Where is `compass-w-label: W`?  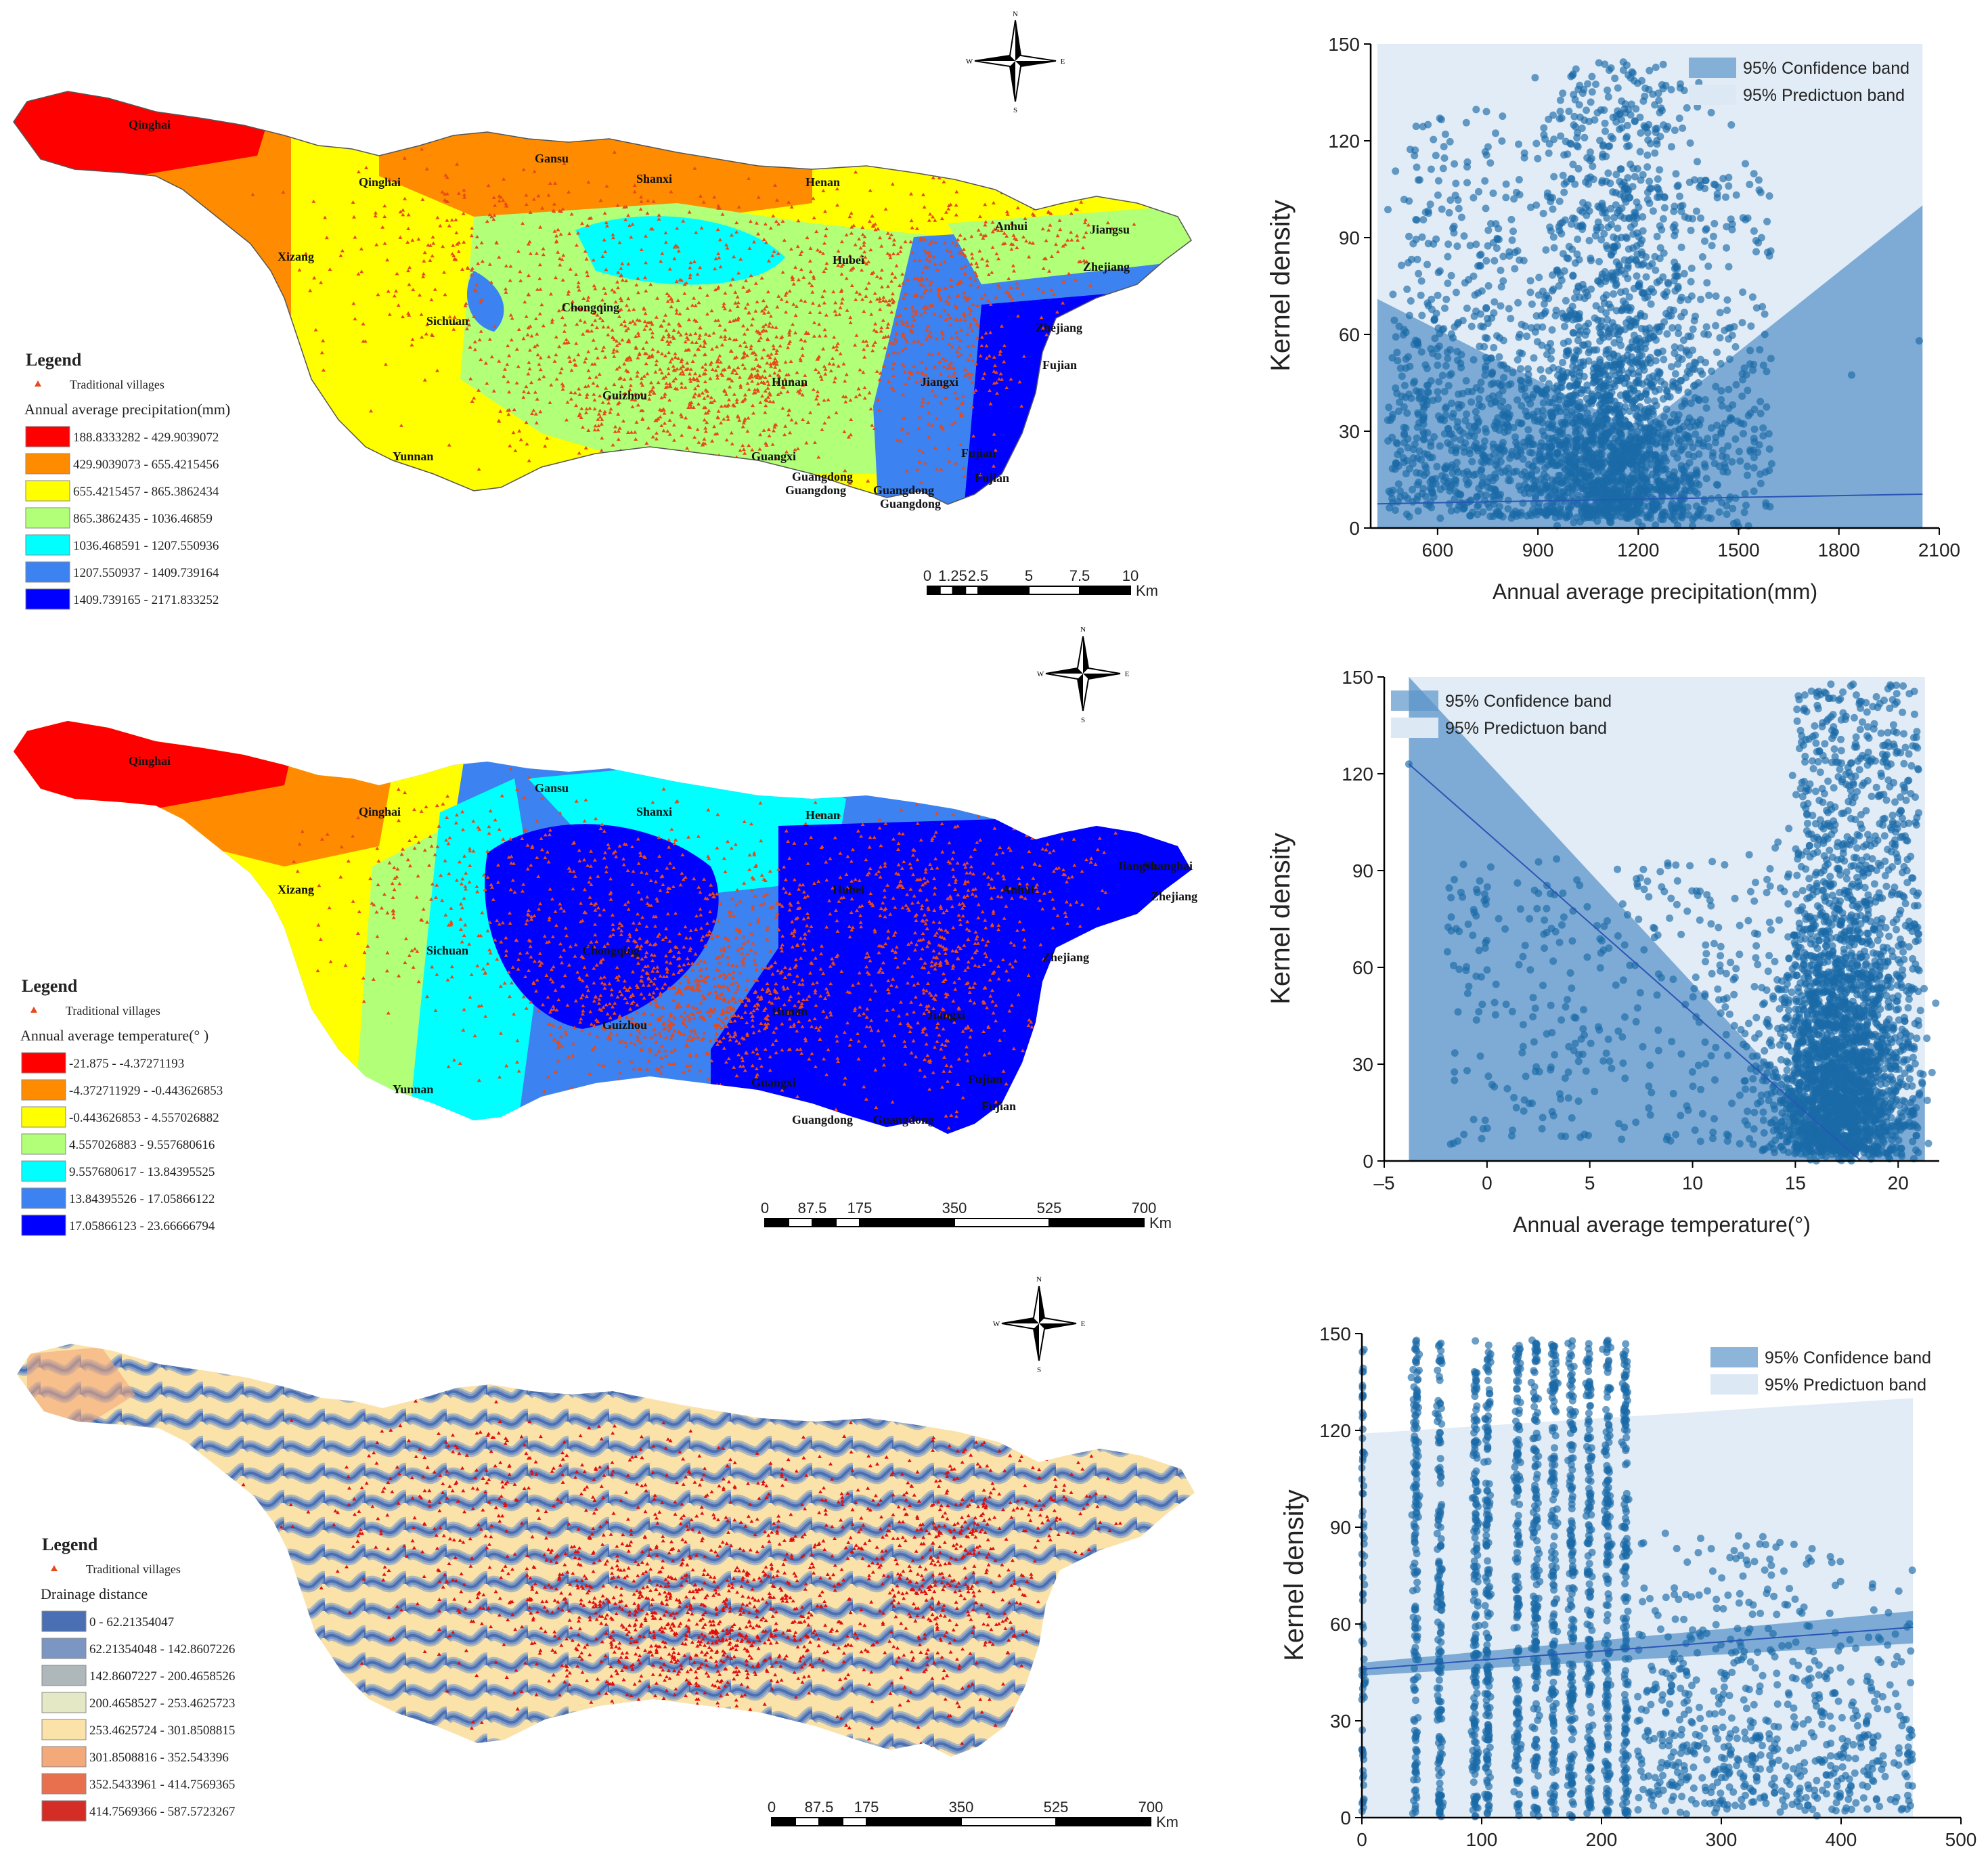
compass-w-label: W is located at coordinates (969, 62).